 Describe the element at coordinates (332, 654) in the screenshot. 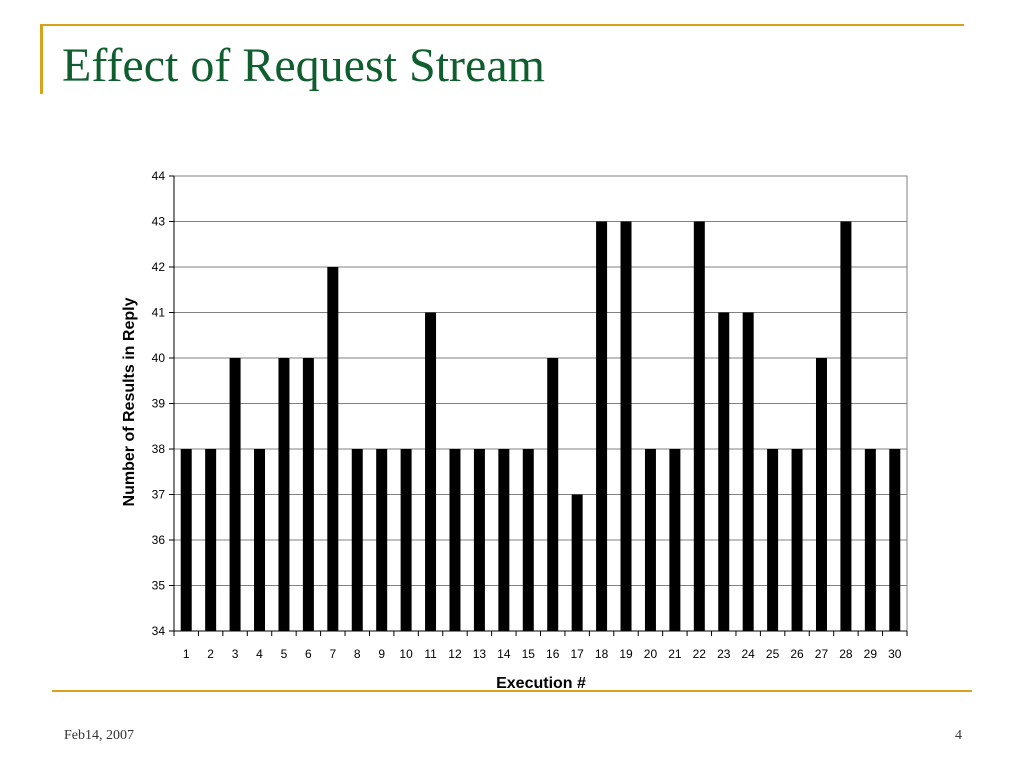

I see `x-tick-label: 7` at that location.